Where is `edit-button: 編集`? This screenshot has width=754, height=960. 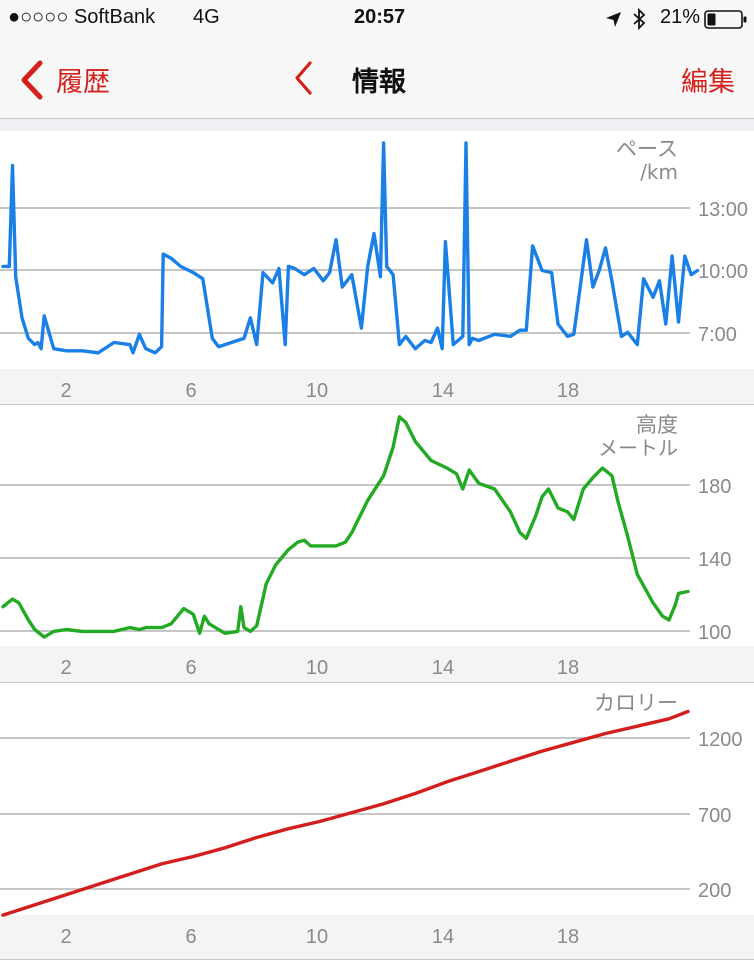
edit-button: 編集 is located at coordinates (708, 82).